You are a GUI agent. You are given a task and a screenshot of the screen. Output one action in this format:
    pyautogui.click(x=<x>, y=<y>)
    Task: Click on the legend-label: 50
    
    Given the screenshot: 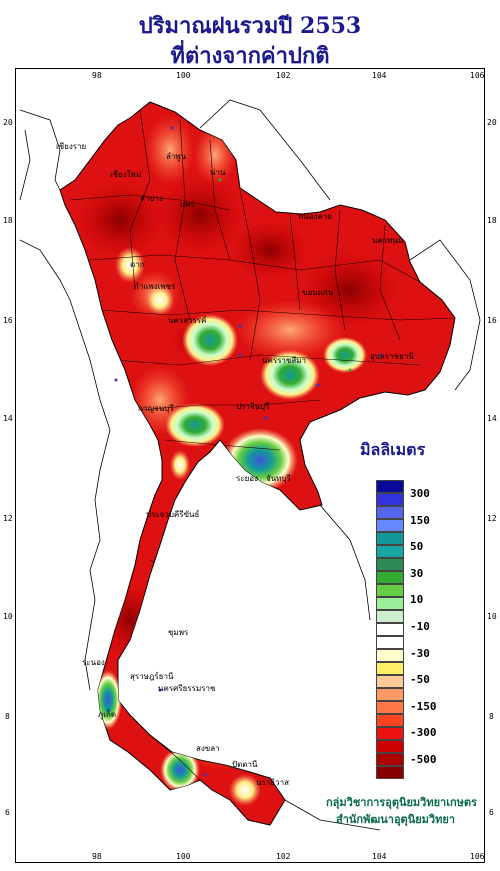 What is the action you would take?
    pyautogui.click(x=417, y=547)
    